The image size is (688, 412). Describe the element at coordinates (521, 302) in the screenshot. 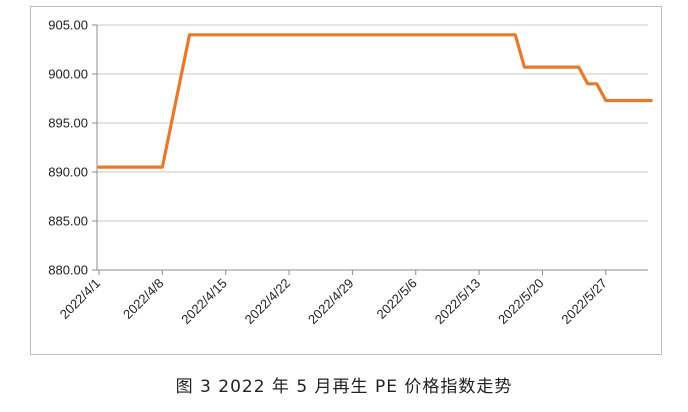

I see `x-tick-label: 2022/5/20` at that location.